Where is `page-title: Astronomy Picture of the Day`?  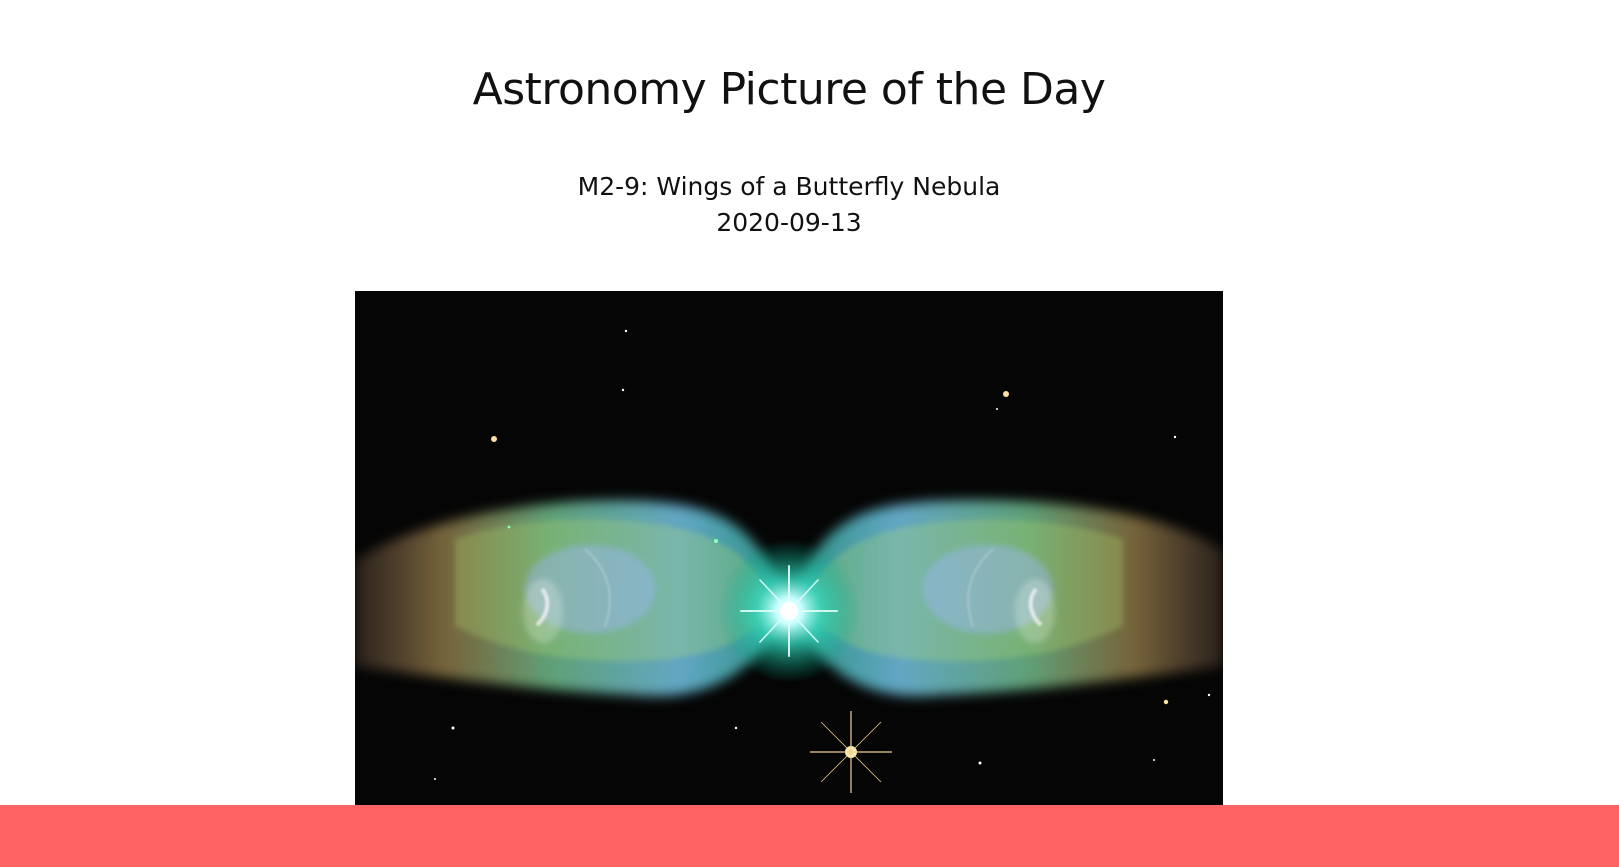 page-title: Astronomy Picture of the Day is located at coordinates (789, 89).